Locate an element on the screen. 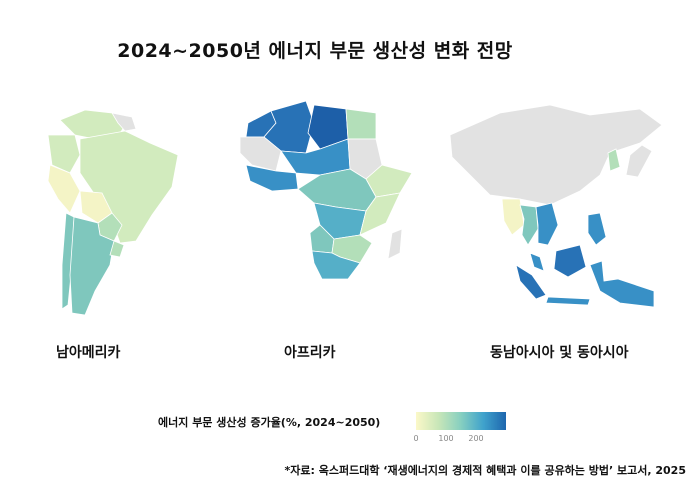 The height and width of the screenshot is (488, 700). page-title: 2024~2050년 에너지 부문 생산성 변화 전망 is located at coordinates (315, 51).